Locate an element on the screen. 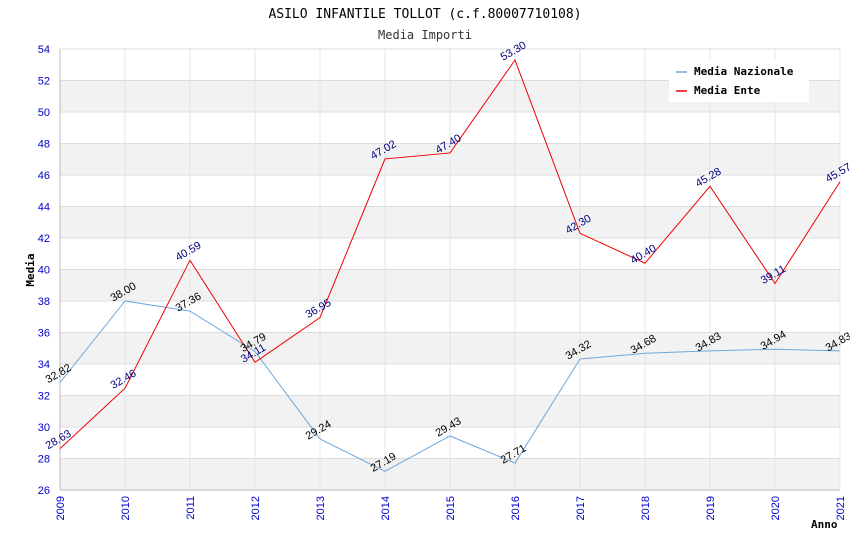 The width and height of the screenshot is (850, 550). x-tick-label: 2011 is located at coordinates (191, 508).